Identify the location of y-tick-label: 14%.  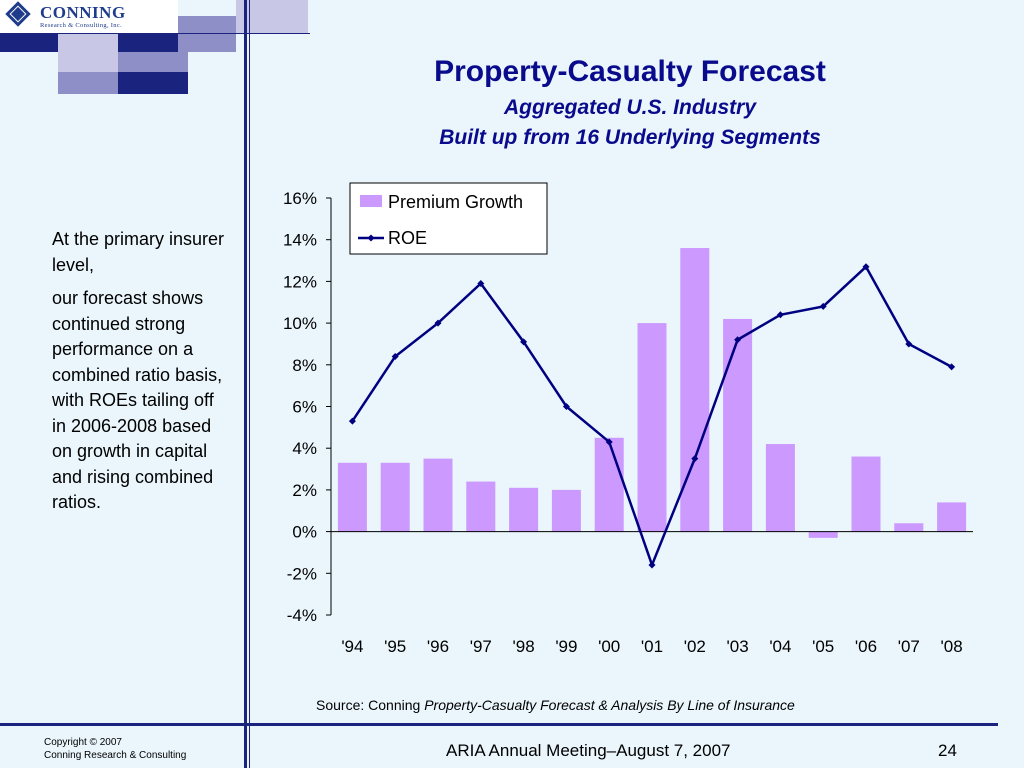
(300, 240).